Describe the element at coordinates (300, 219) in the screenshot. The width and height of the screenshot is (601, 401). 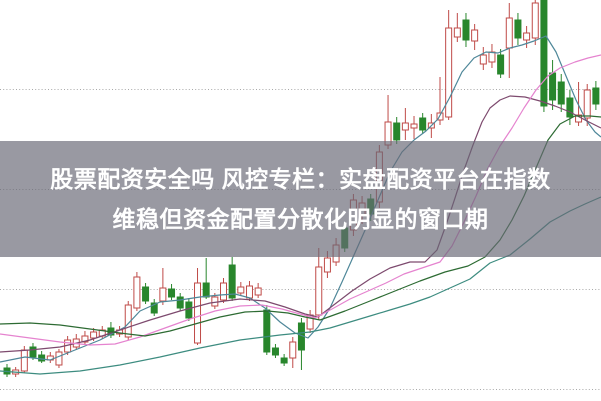
I see `headline-line-2: 维稳但资金配置分散化明显的窗口期` at that location.